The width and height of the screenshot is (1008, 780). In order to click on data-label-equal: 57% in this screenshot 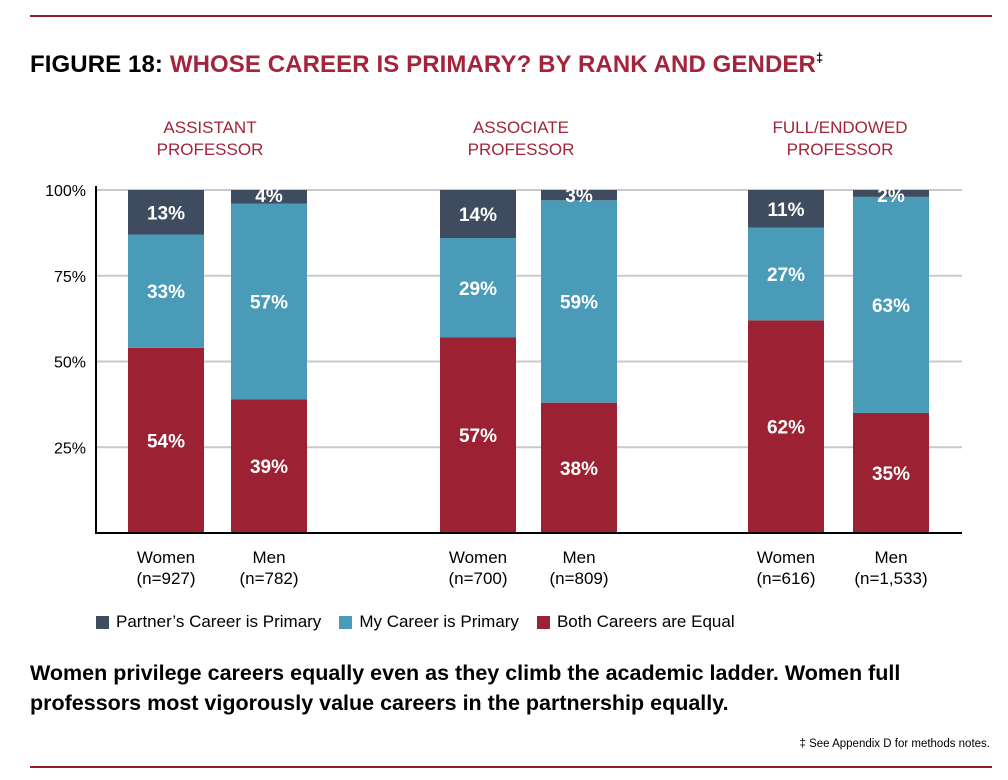, I will do `click(478, 436)`.